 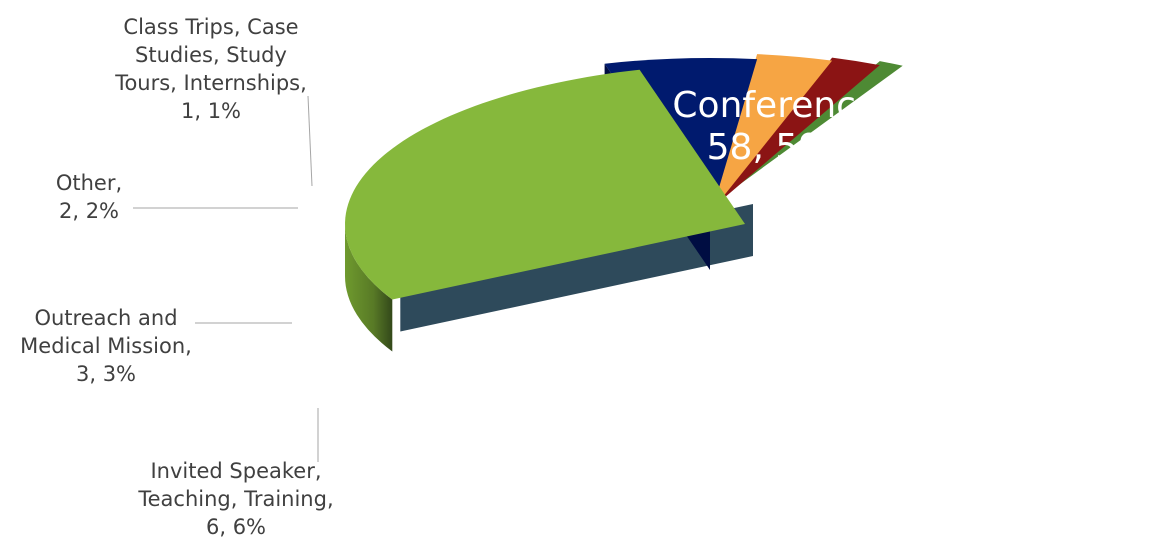 What do you see at coordinates (695, 371) in the screenshot?
I see `data-label-research: Research, 28, 29%` at bounding box center [695, 371].